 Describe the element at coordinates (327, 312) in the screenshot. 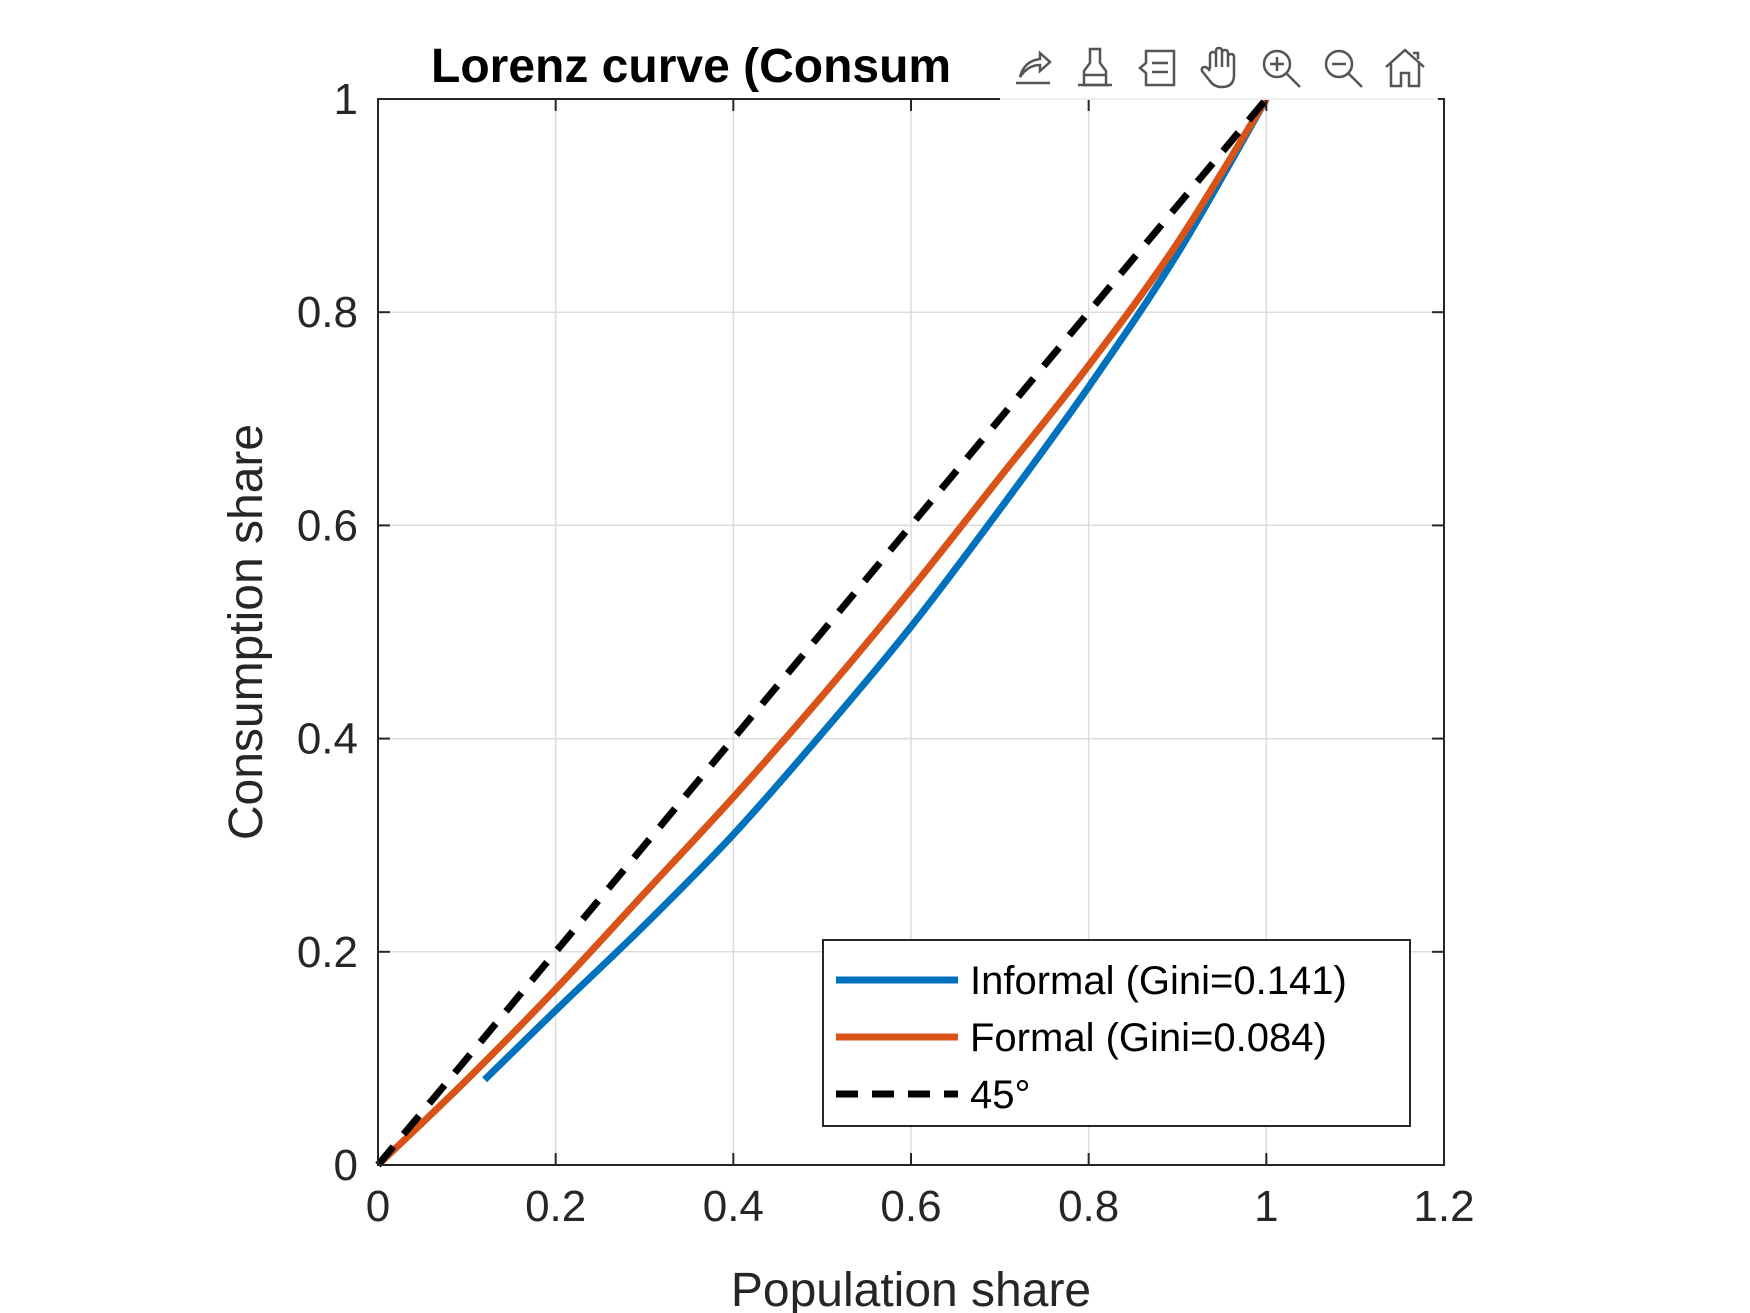

I see `y-tick-label: 0.8` at that location.